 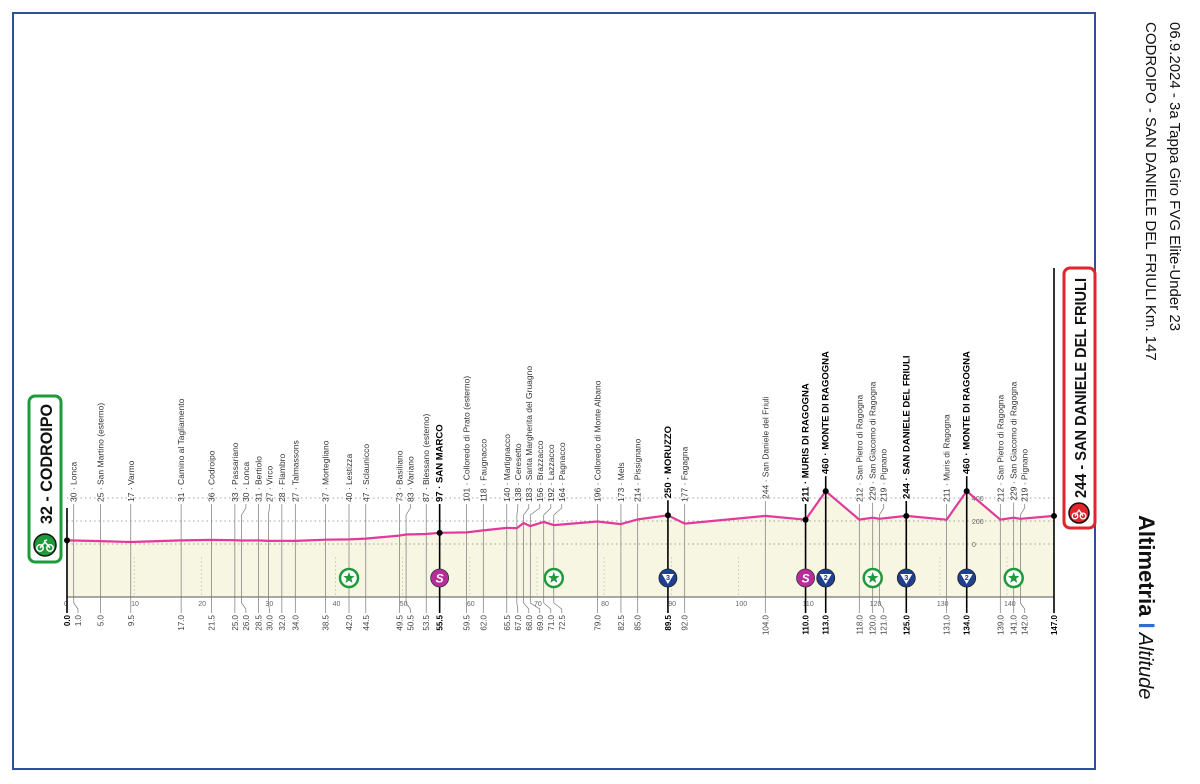 What do you see at coordinates (1000, 624) in the screenshot?
I see `waypoint-km-label: 139.0` at bounding box center [1000, 624].